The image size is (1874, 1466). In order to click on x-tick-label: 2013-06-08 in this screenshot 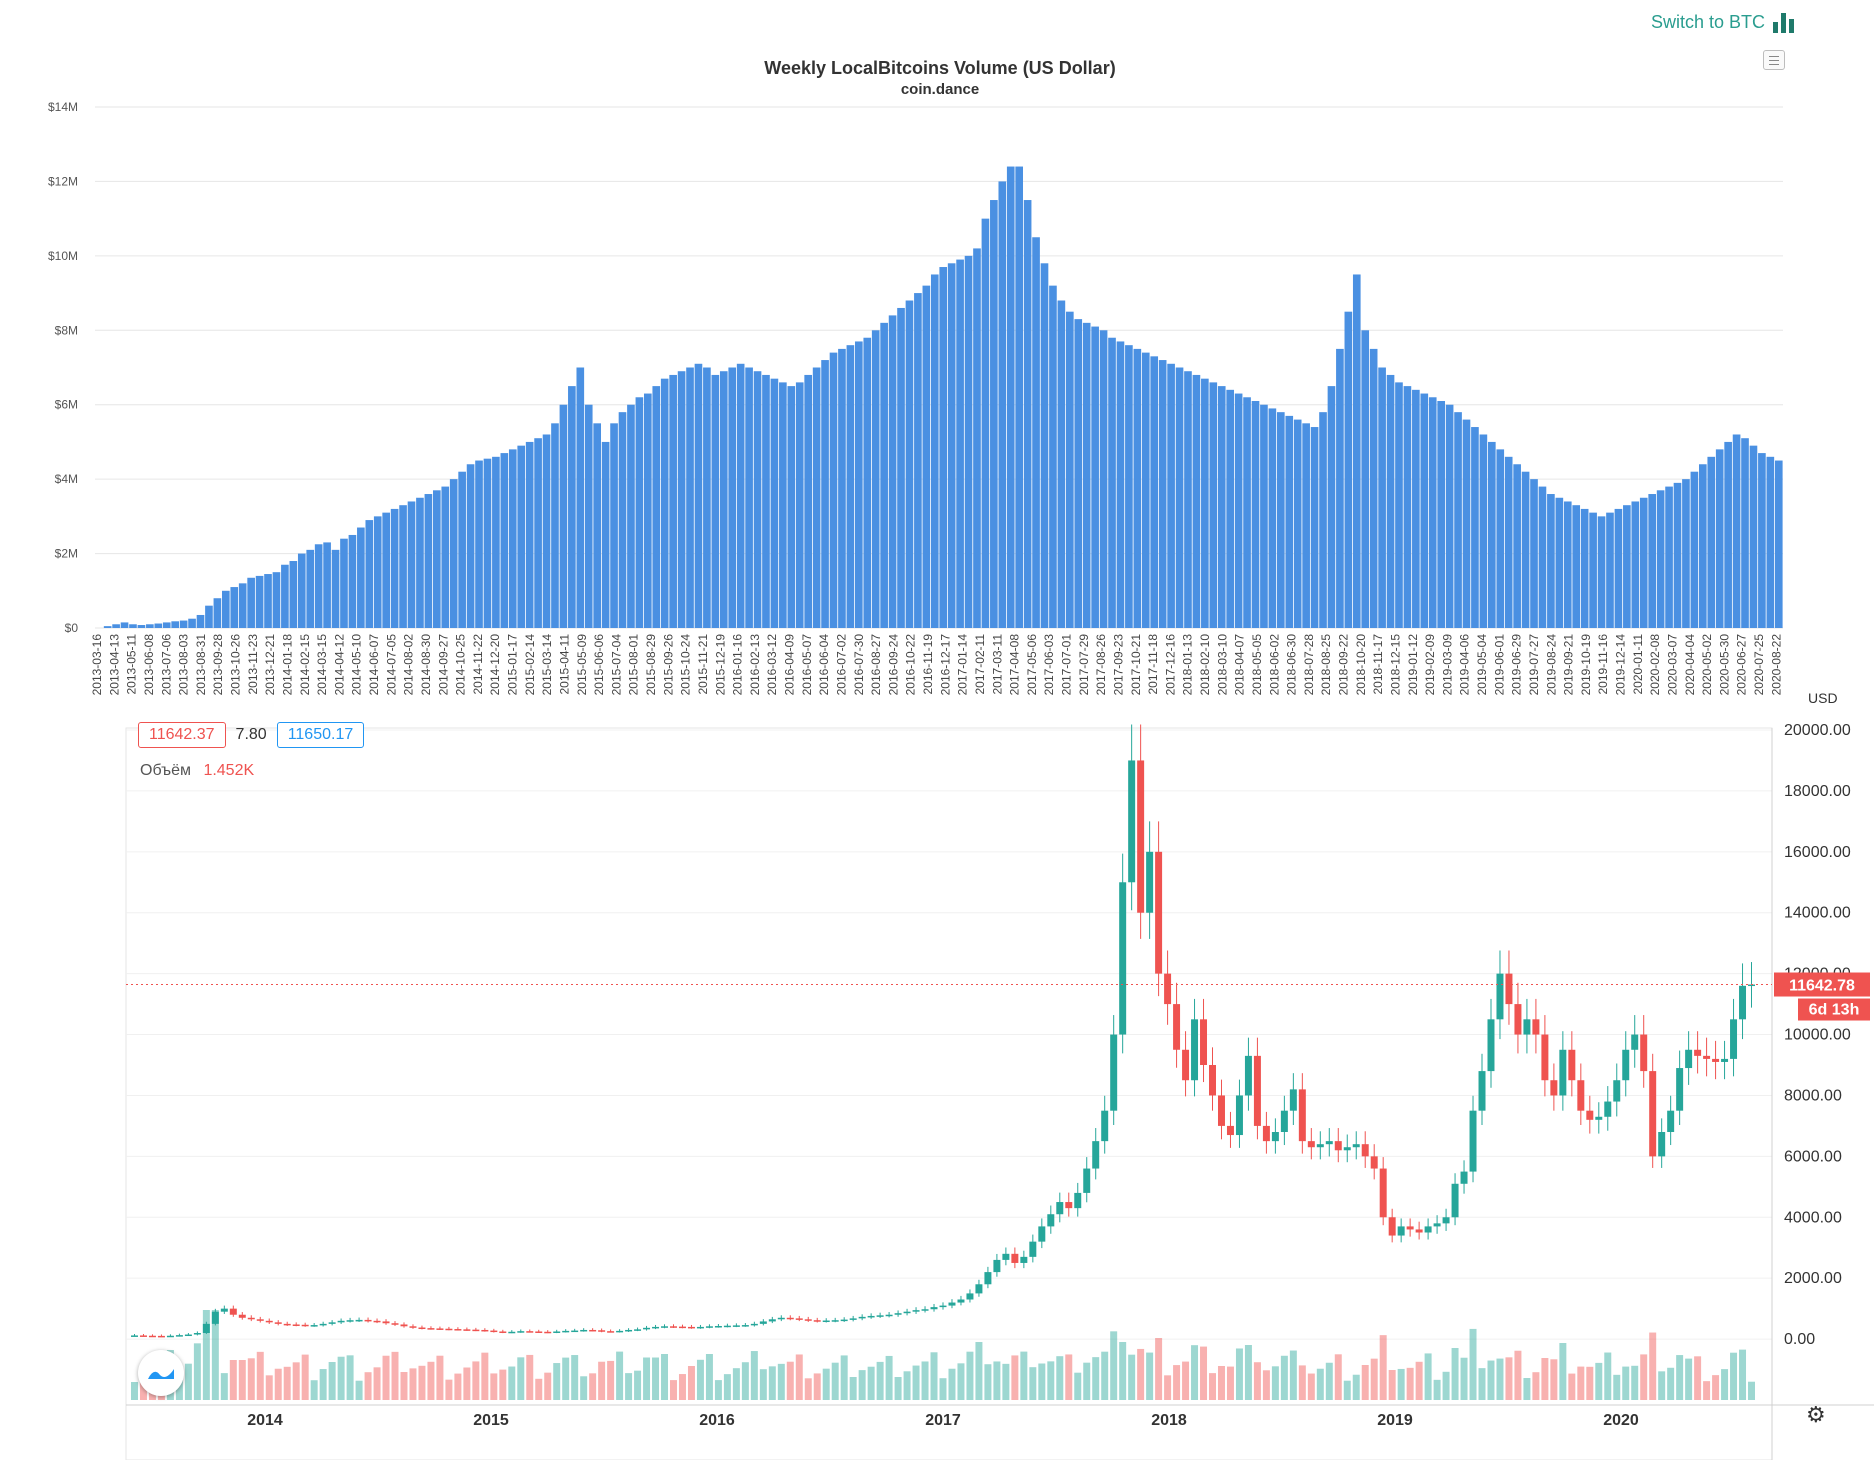, I will do `click(149, 665)`.